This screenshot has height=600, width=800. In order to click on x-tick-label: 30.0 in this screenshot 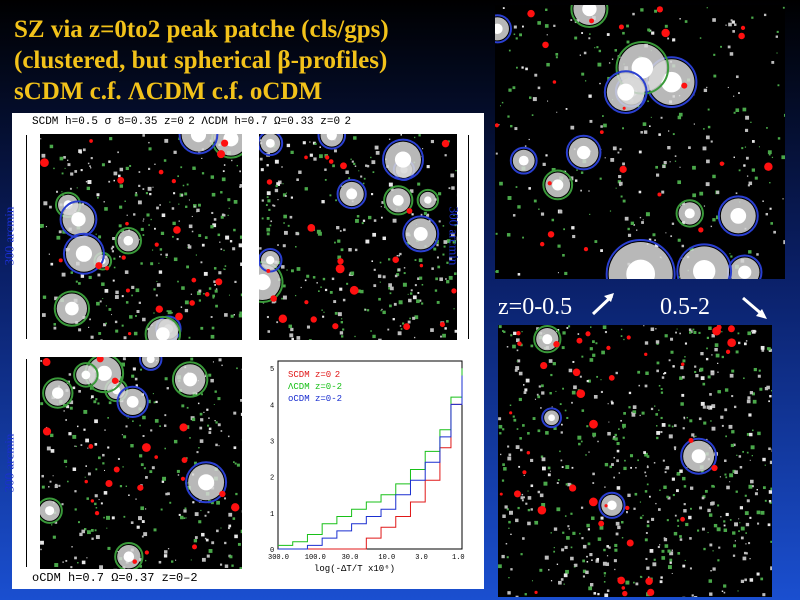, I will do `click(350, 558)`.